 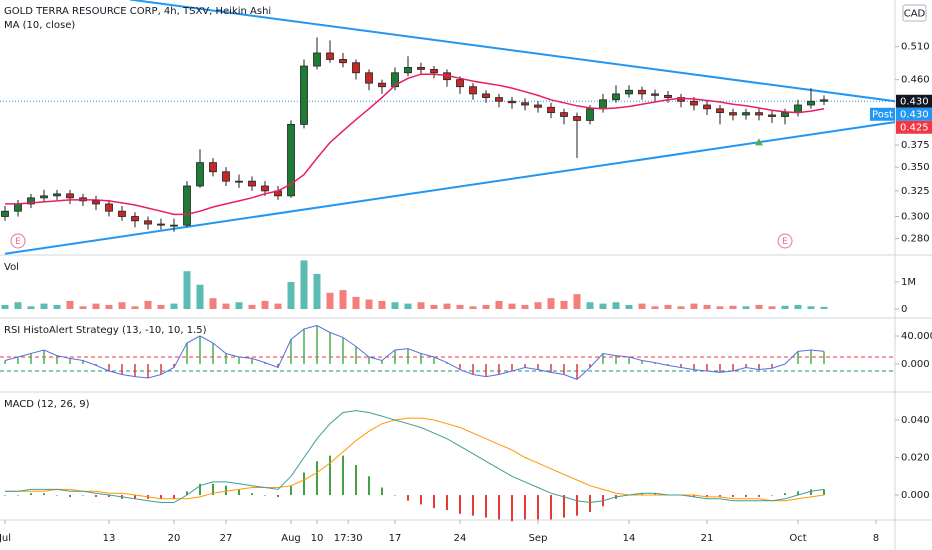 I want to click on x-tick-label: Sep, so click(x=538, y=538).